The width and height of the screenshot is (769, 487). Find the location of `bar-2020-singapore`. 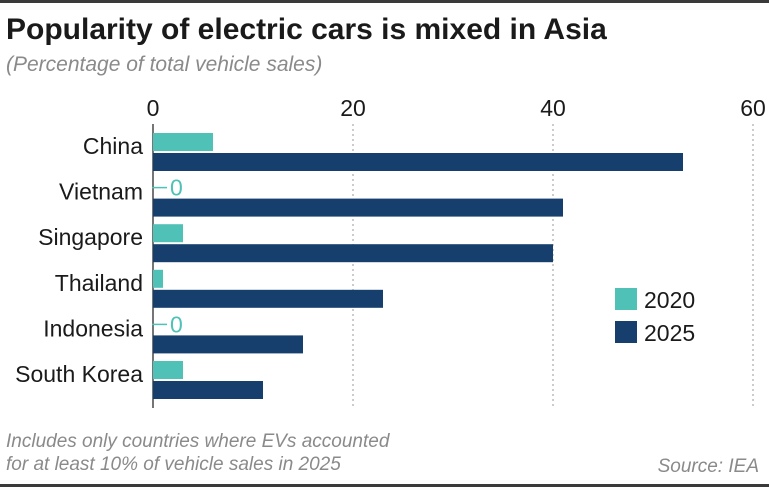

bar-2020-singapore is located at coordinates (168, 233).